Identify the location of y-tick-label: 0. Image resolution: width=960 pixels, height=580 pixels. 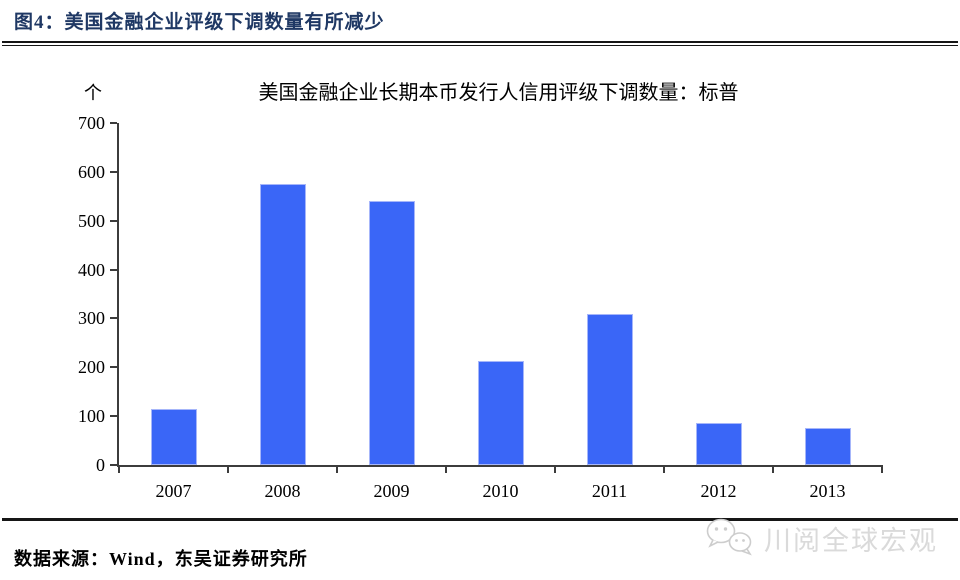
(100, 465).